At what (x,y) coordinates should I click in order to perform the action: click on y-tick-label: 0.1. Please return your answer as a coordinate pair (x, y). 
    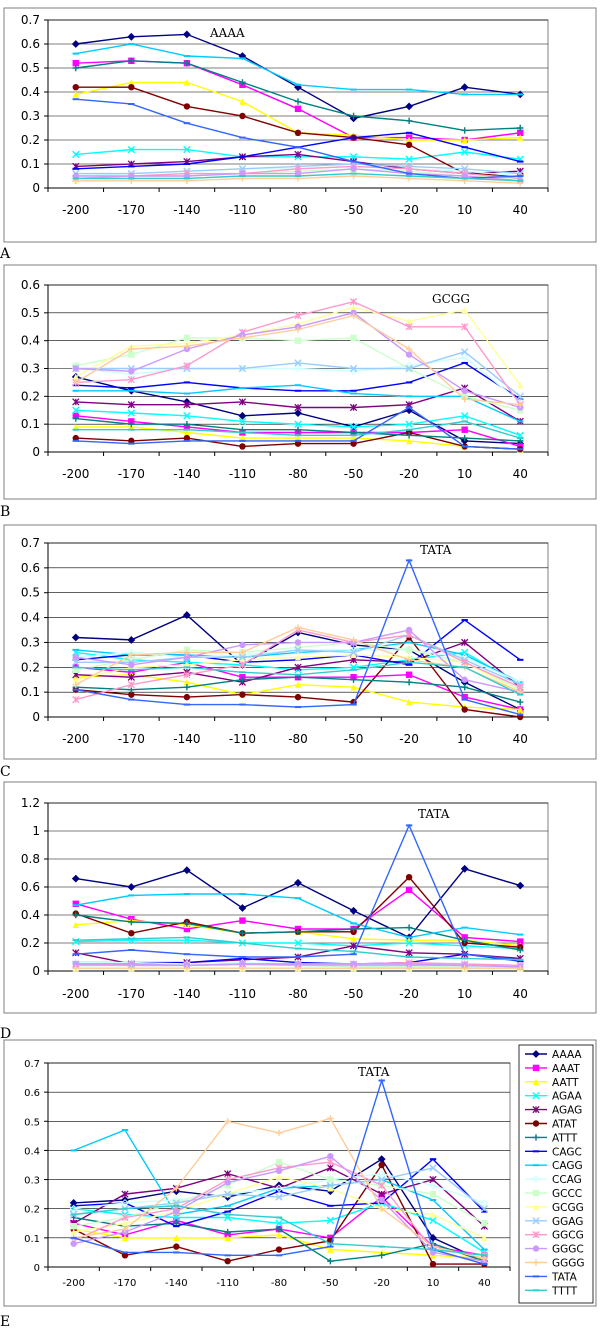
    Looking at the image, I should click on (32, 1239).